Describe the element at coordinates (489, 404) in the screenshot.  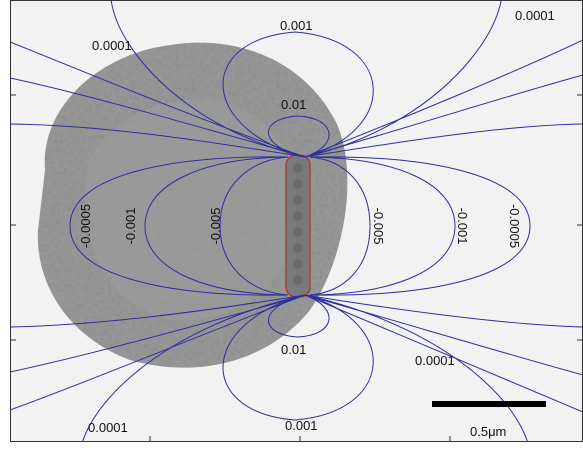
I see `scale-bar` at that location.